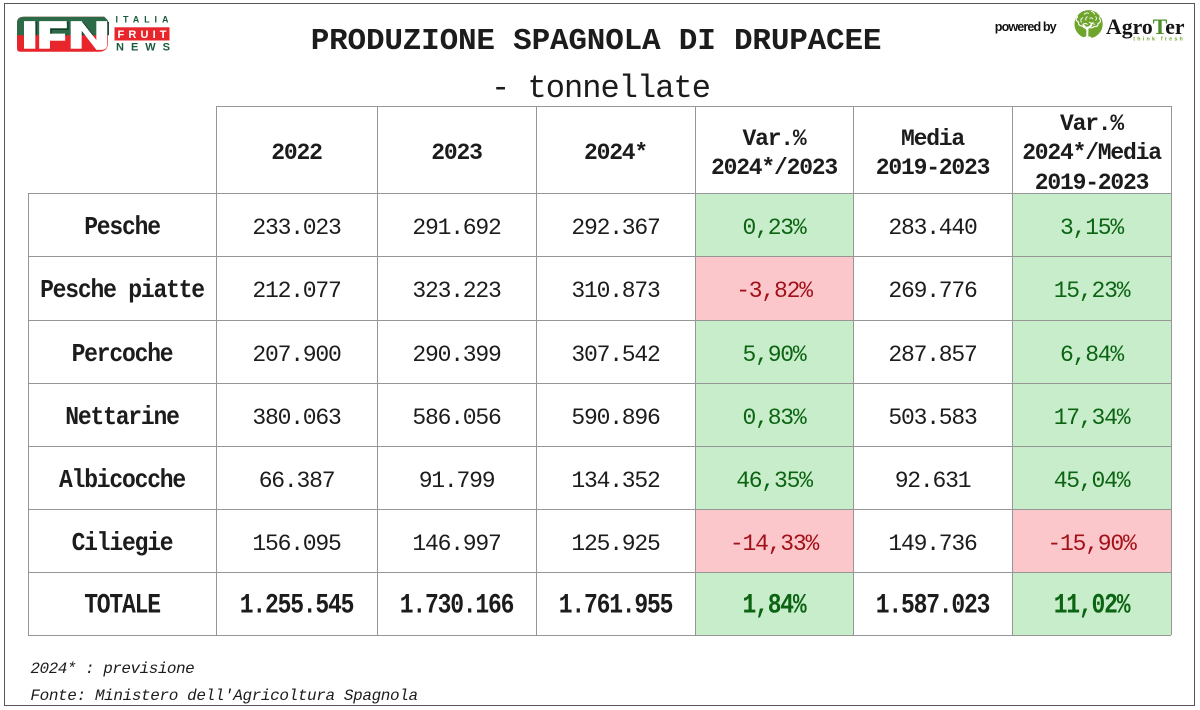 Image resolution: width=1200 pixels, height=710 pixels. Describe the element at coordinates (142, 35) in the screenshot. I see `svg-text: FRUIT` at that location.